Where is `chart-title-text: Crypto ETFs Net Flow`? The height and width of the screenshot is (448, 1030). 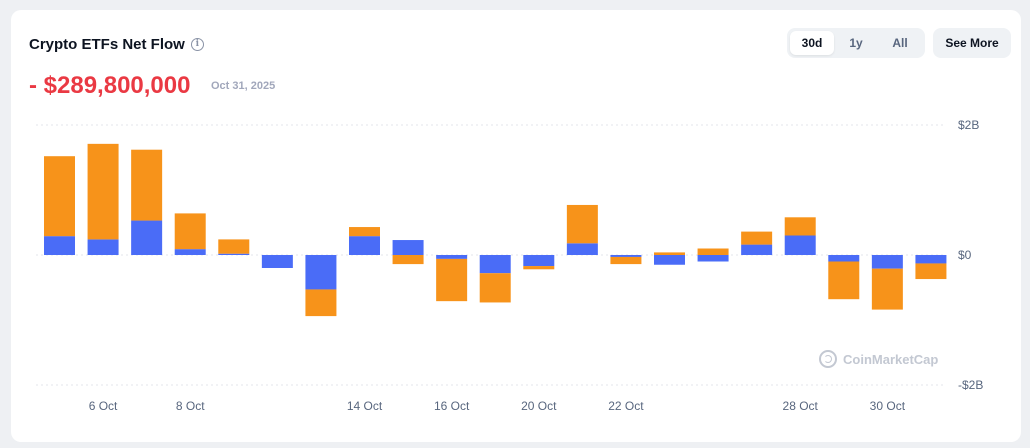
chart-title-text: Crypto ETFs Net Flow is located at coordinates (107, 44).